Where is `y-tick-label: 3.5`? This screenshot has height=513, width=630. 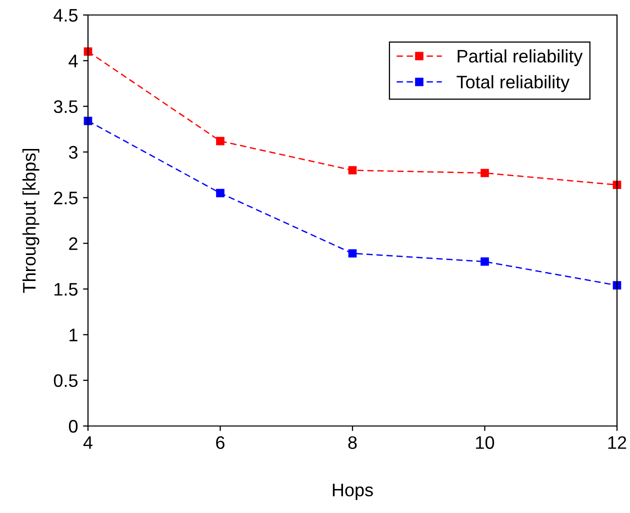
y-tick-label: 3.5 is located at coordinates (66, 107).